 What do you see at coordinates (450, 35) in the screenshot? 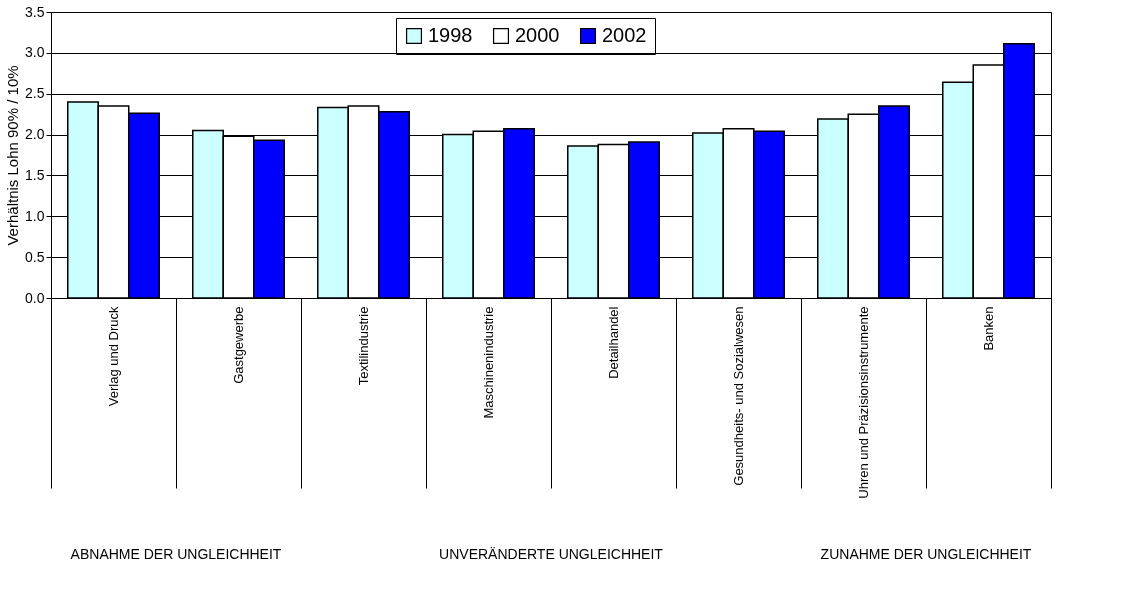
I see `legend-label: 1998` at bounding box center [450, 35].